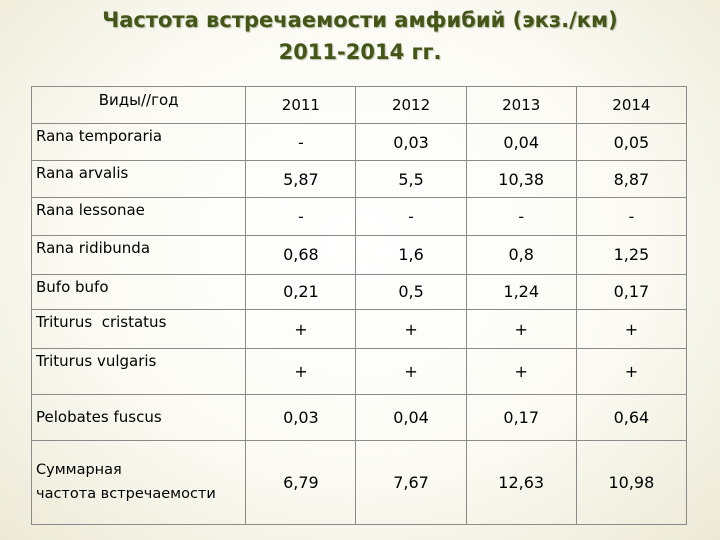 The height and width of the screenshot is (540, 720). What do you see at coordinates (79, 470) in the screenshot?
I see `total-label-line-1: Суммарная` at bounding box center [79, 470].